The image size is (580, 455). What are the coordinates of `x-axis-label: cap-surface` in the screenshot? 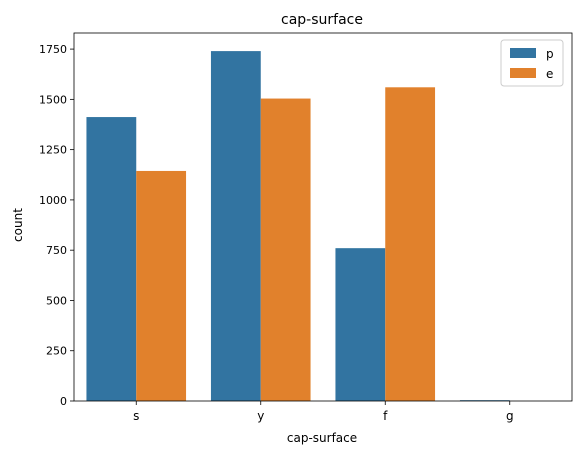 It's located at (322, 438).